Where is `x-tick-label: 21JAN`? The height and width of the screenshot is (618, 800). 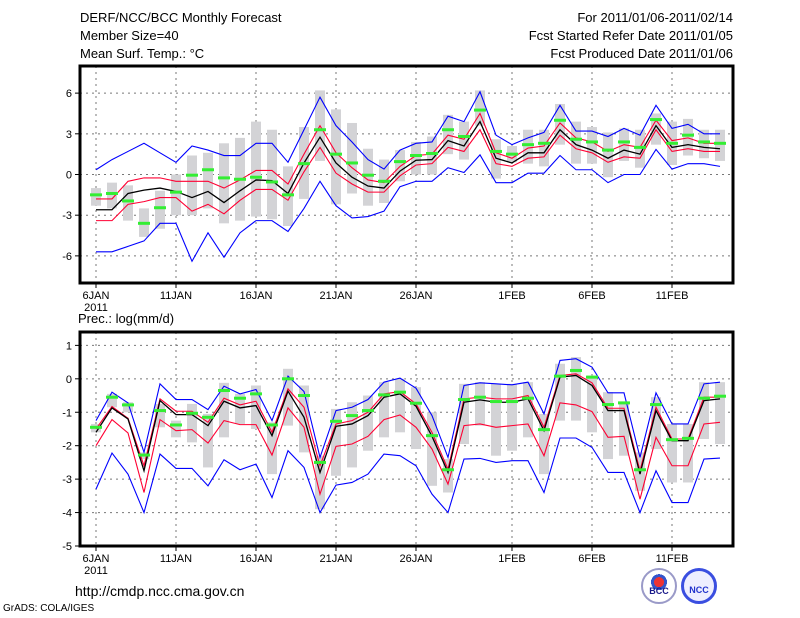 x-tick-label: 21JAN is located at coordinates (335, 559).